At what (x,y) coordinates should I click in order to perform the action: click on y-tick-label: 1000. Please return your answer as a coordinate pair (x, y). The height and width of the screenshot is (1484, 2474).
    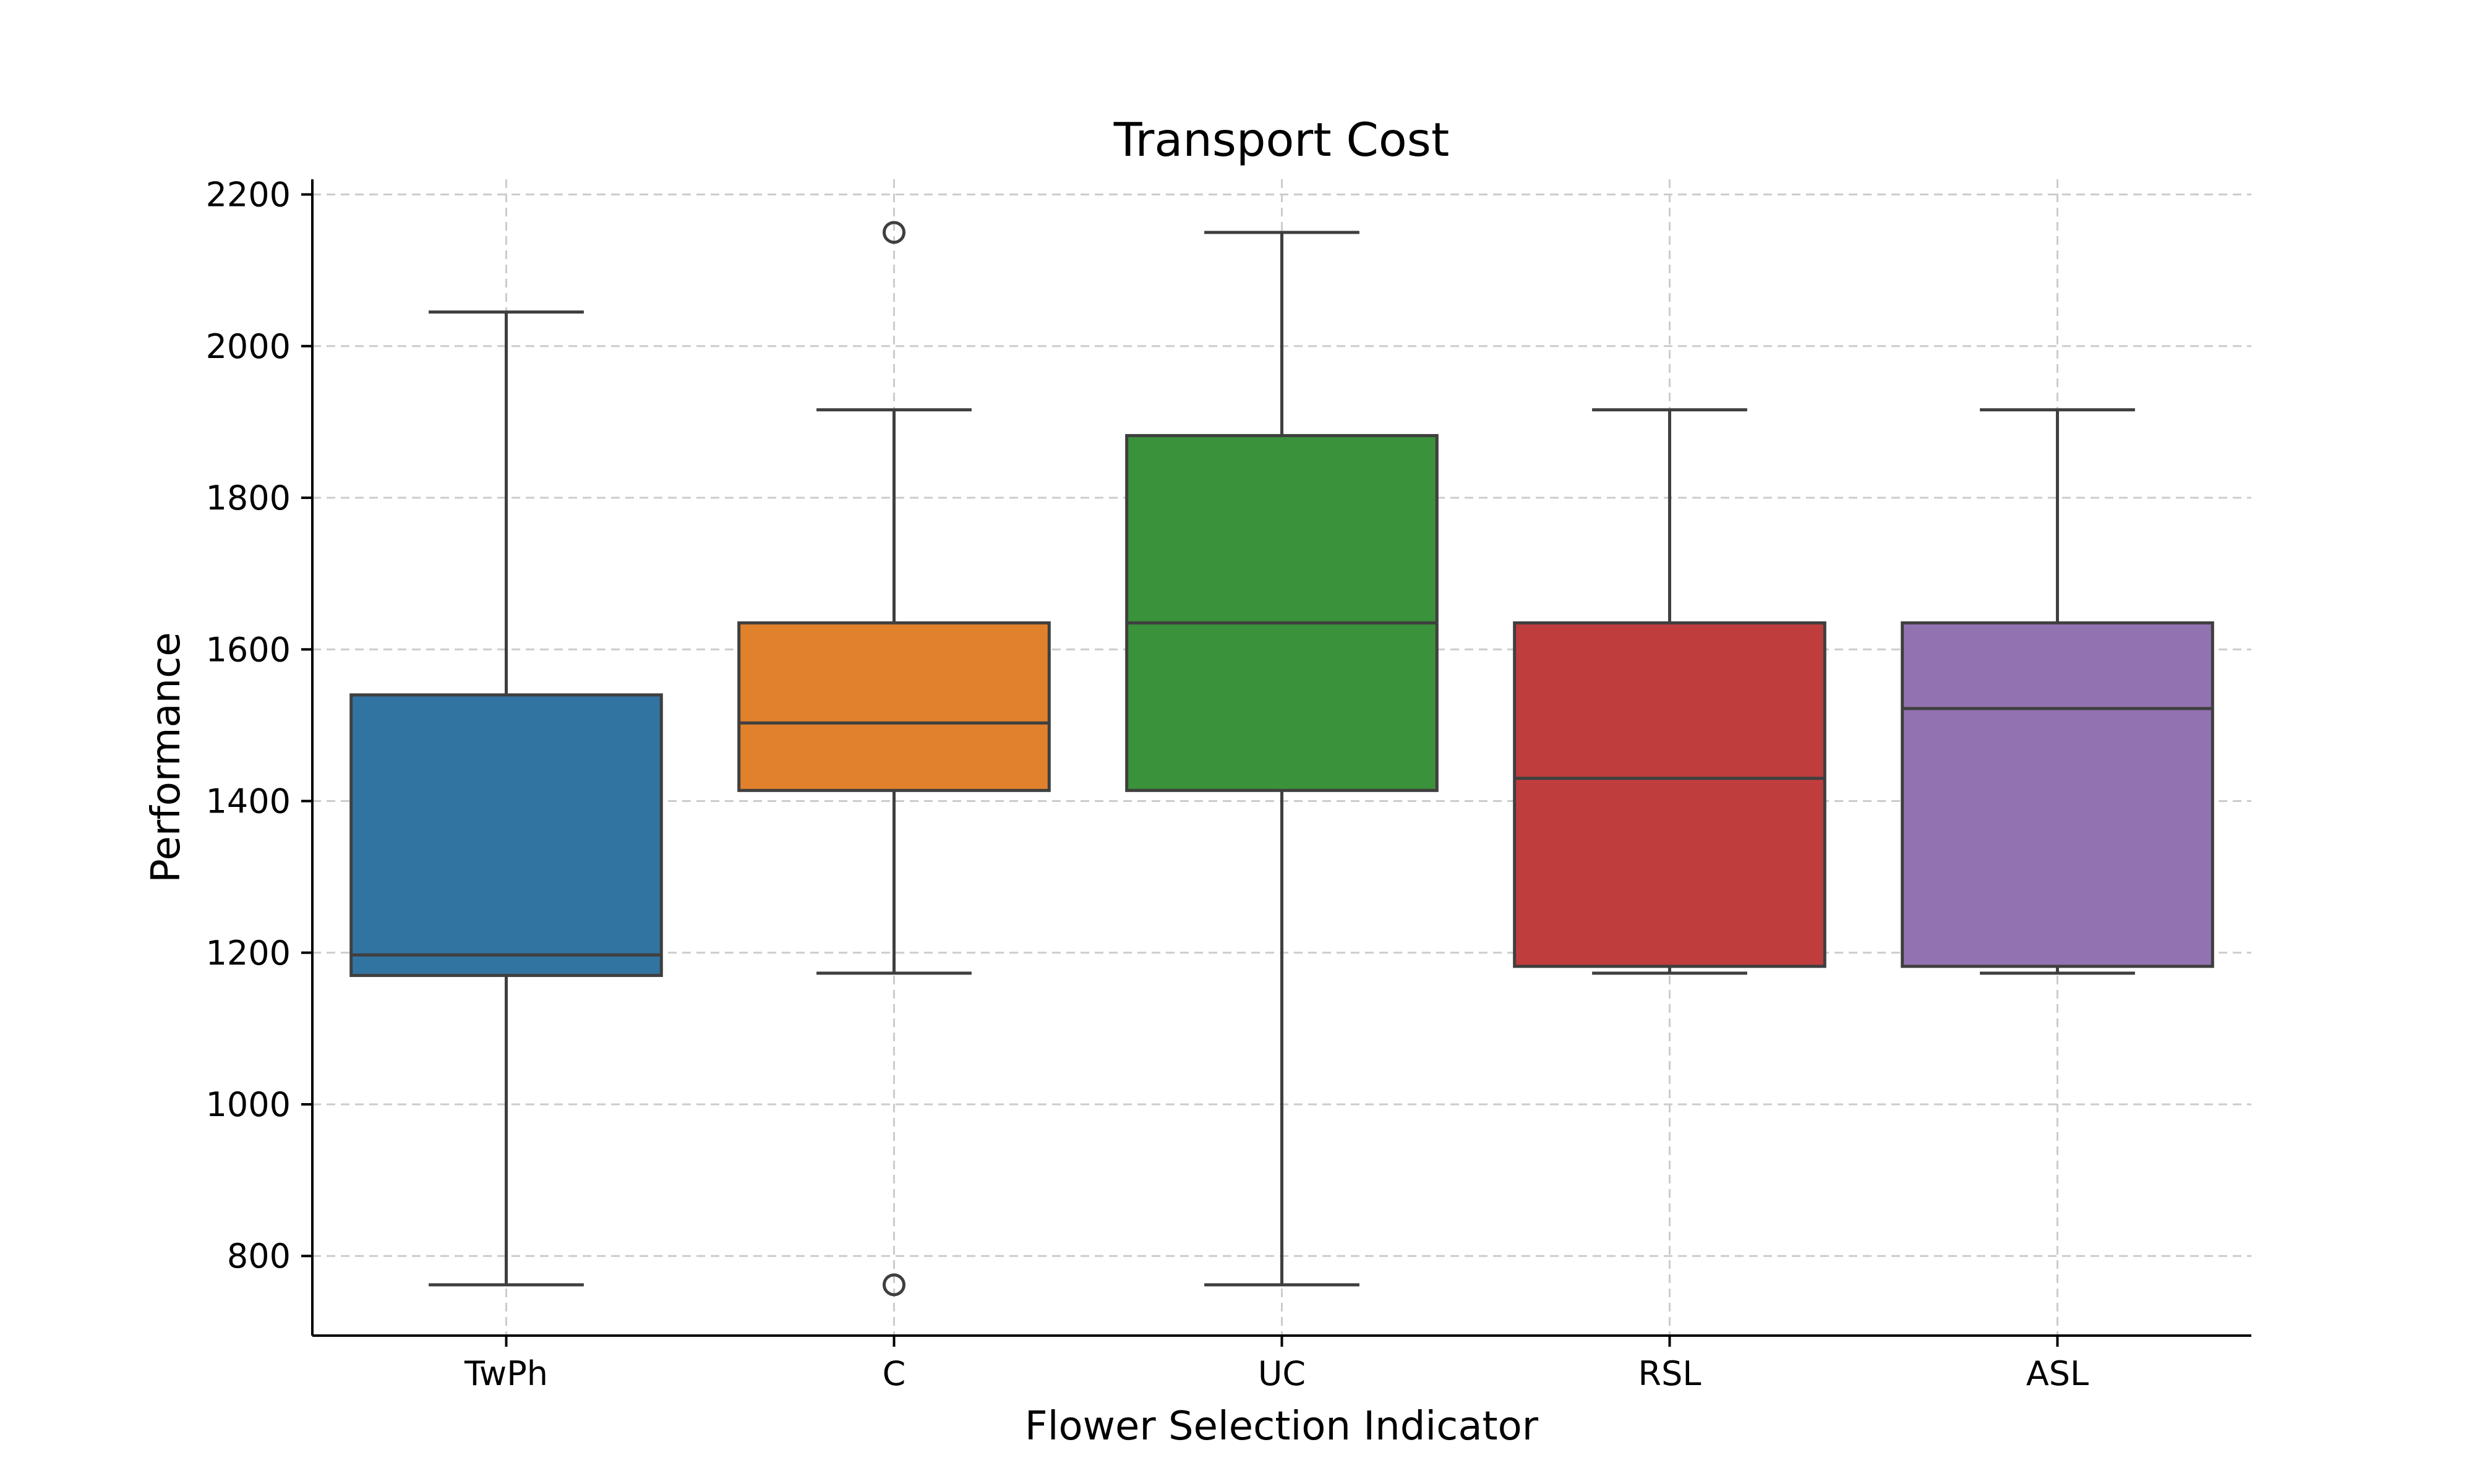
    Looking at the image, I should click on (248, 1104).